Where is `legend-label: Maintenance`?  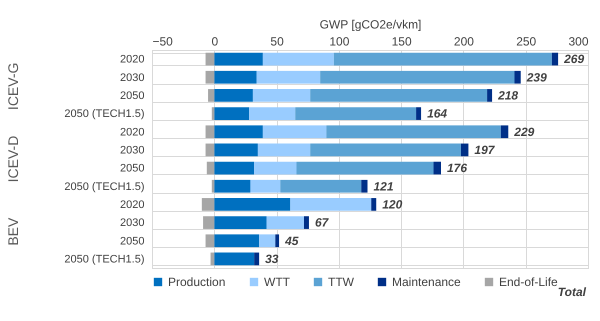
legend-label: Maintenance is located at coordinates (427, 282).